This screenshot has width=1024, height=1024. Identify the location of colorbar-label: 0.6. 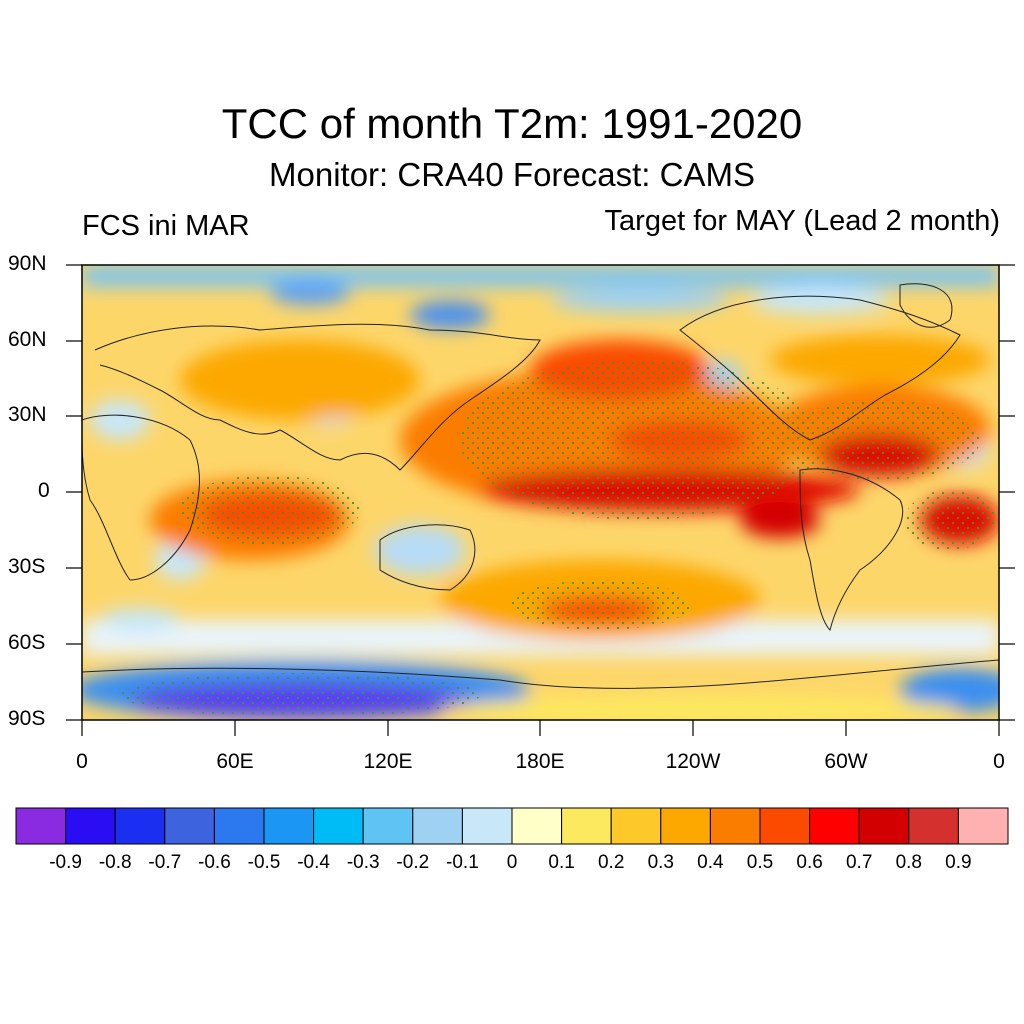
(809, 862).